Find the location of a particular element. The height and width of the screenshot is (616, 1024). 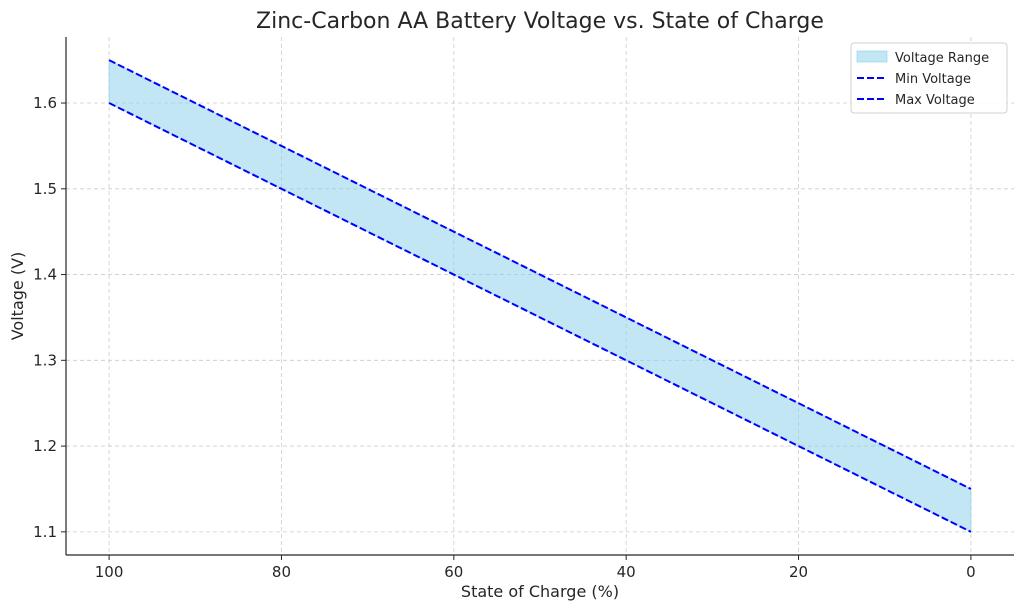

x-tick-label: 80 is located at coordinates (281, 572).